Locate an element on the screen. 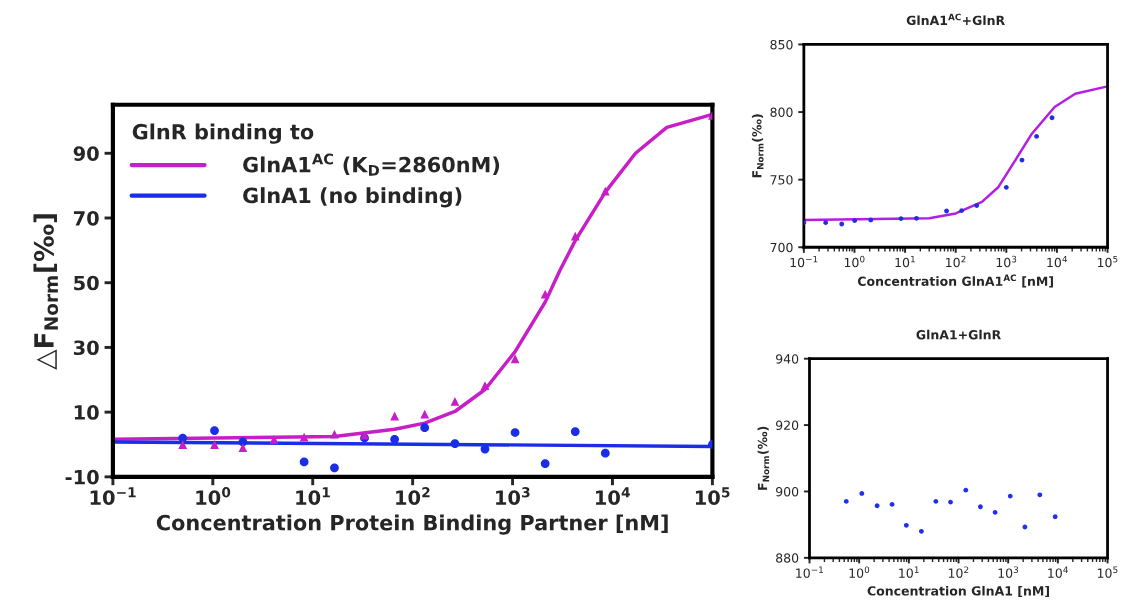 The height and width of the screenshot is (609, 1129). legend-title: GlnR binding to is located at coordinates (223, 133).